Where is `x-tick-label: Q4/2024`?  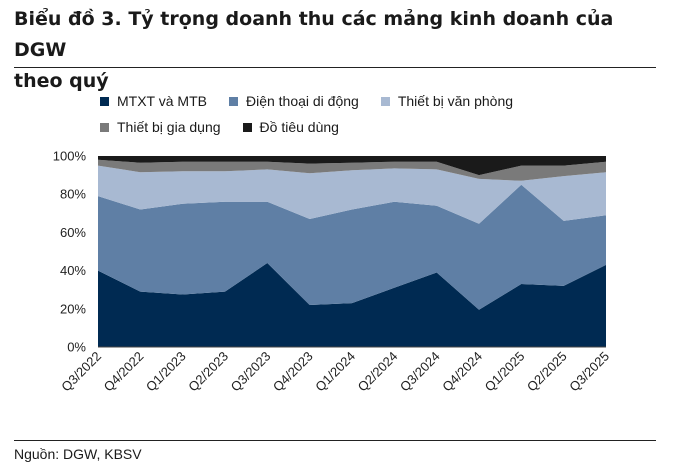 x-tick-label: Q4/2024 is located at coordinates (462, 372).